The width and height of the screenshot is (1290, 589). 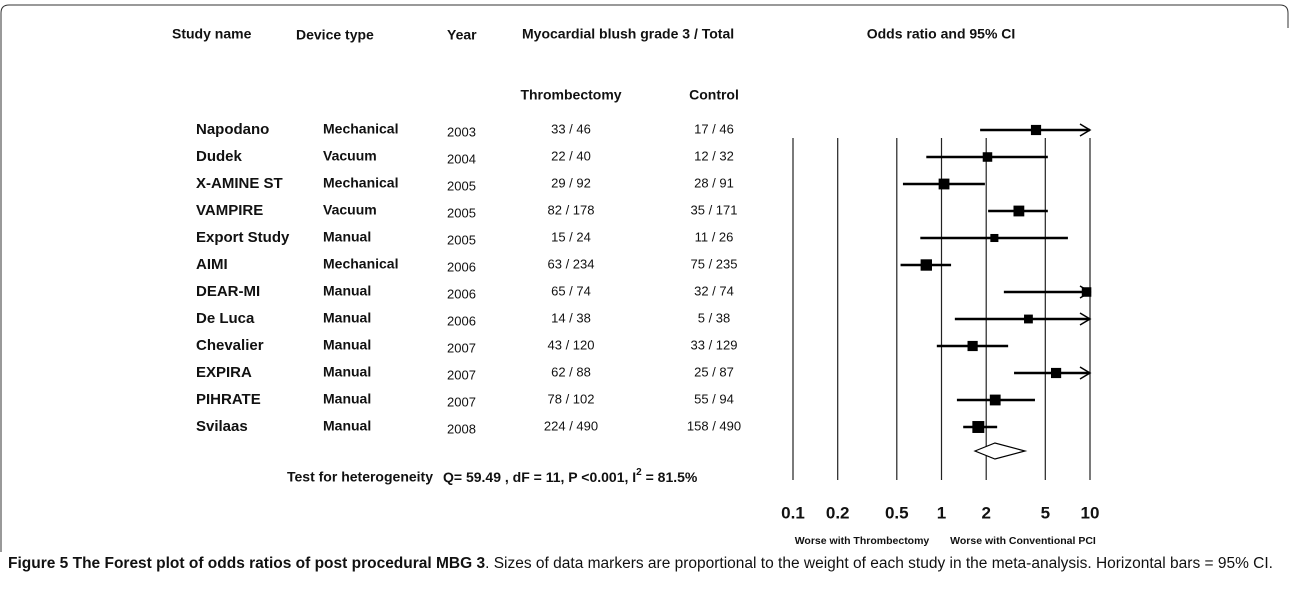 What do you see at coordinates (714, 155) in the screenshot?
I see `control-count: 12 / 32` at bounding box center [714, 155].